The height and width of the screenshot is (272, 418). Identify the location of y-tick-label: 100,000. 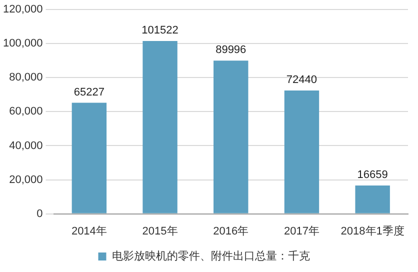
(22, 44).